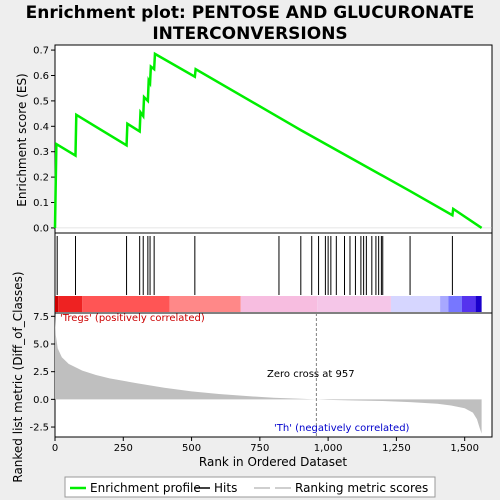 This screenshot has width=500, height=500. Describe the element at coordinates (41, 178) in the screenshot. I see `es-y-tick-label: 0.2` at that location.